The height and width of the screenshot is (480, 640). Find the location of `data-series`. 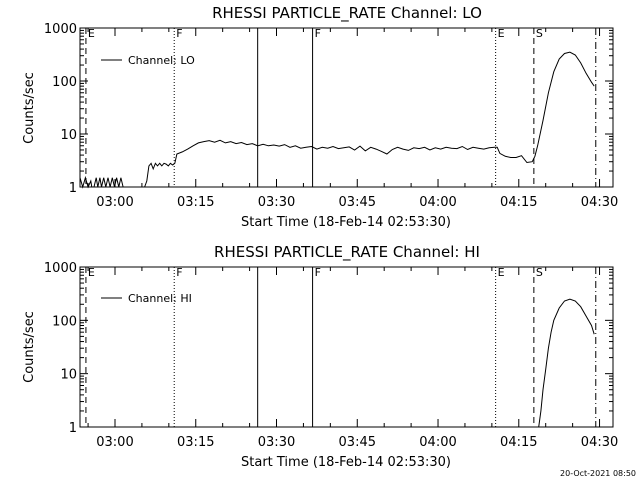

data-series is located at coordinates (566, 363).